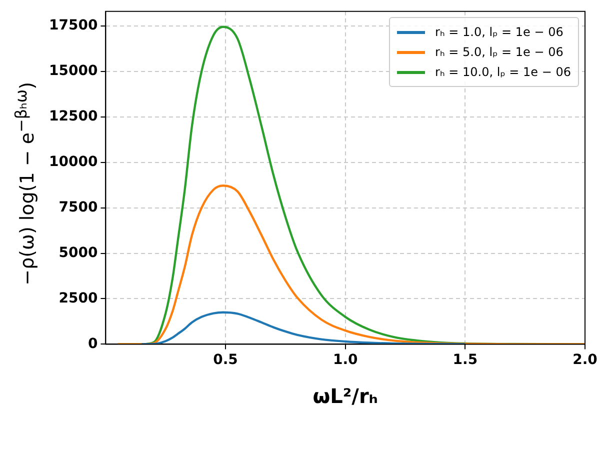 This screenshot has height=457, width=605. What do you see at coordinates (78, 252) in the screenshot?
I see `y-tick-label: 5000` at bounding box center [78, 252].